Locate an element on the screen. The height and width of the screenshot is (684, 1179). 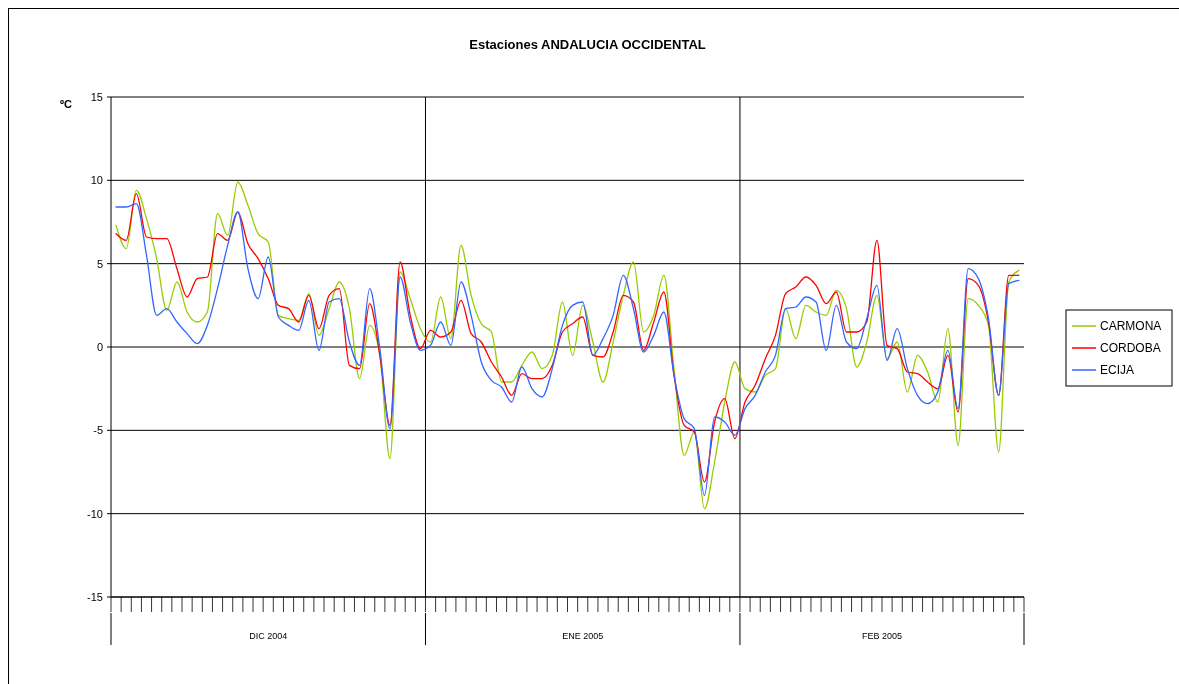
y-tick-label: 15 is located at coordinates (96, 97).